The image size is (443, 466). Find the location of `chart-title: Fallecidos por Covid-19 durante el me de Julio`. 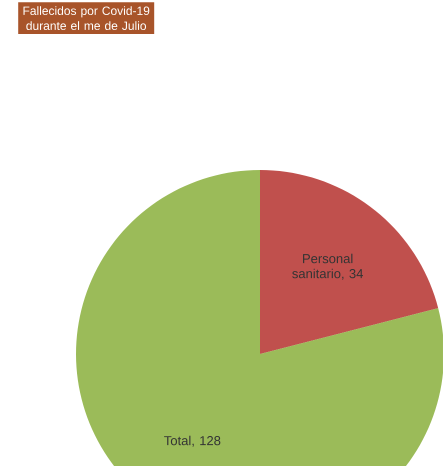

chart-title: Fallecidos por Covid-19 durante el me de Julio is located at coordinates (86, 18).